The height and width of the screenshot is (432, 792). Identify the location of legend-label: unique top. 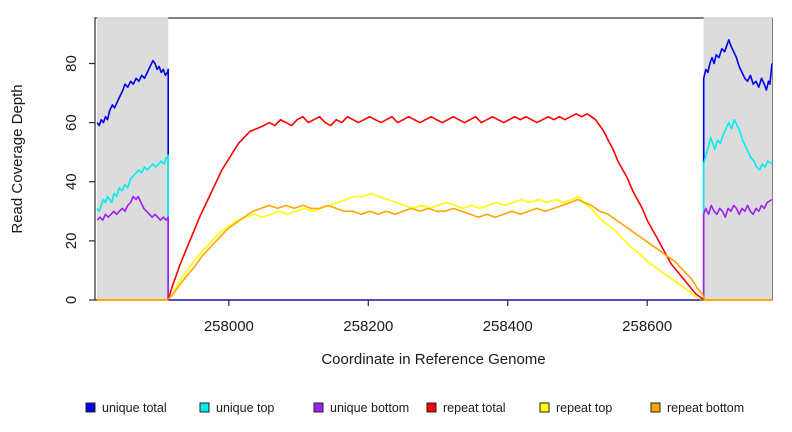
(245, 408).